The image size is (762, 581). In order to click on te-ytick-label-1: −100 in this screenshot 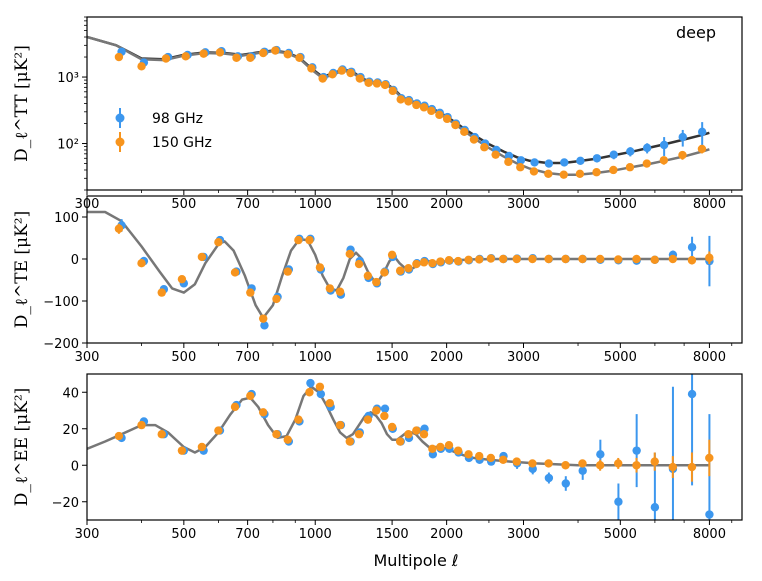, I will do `click(61, 302)`.